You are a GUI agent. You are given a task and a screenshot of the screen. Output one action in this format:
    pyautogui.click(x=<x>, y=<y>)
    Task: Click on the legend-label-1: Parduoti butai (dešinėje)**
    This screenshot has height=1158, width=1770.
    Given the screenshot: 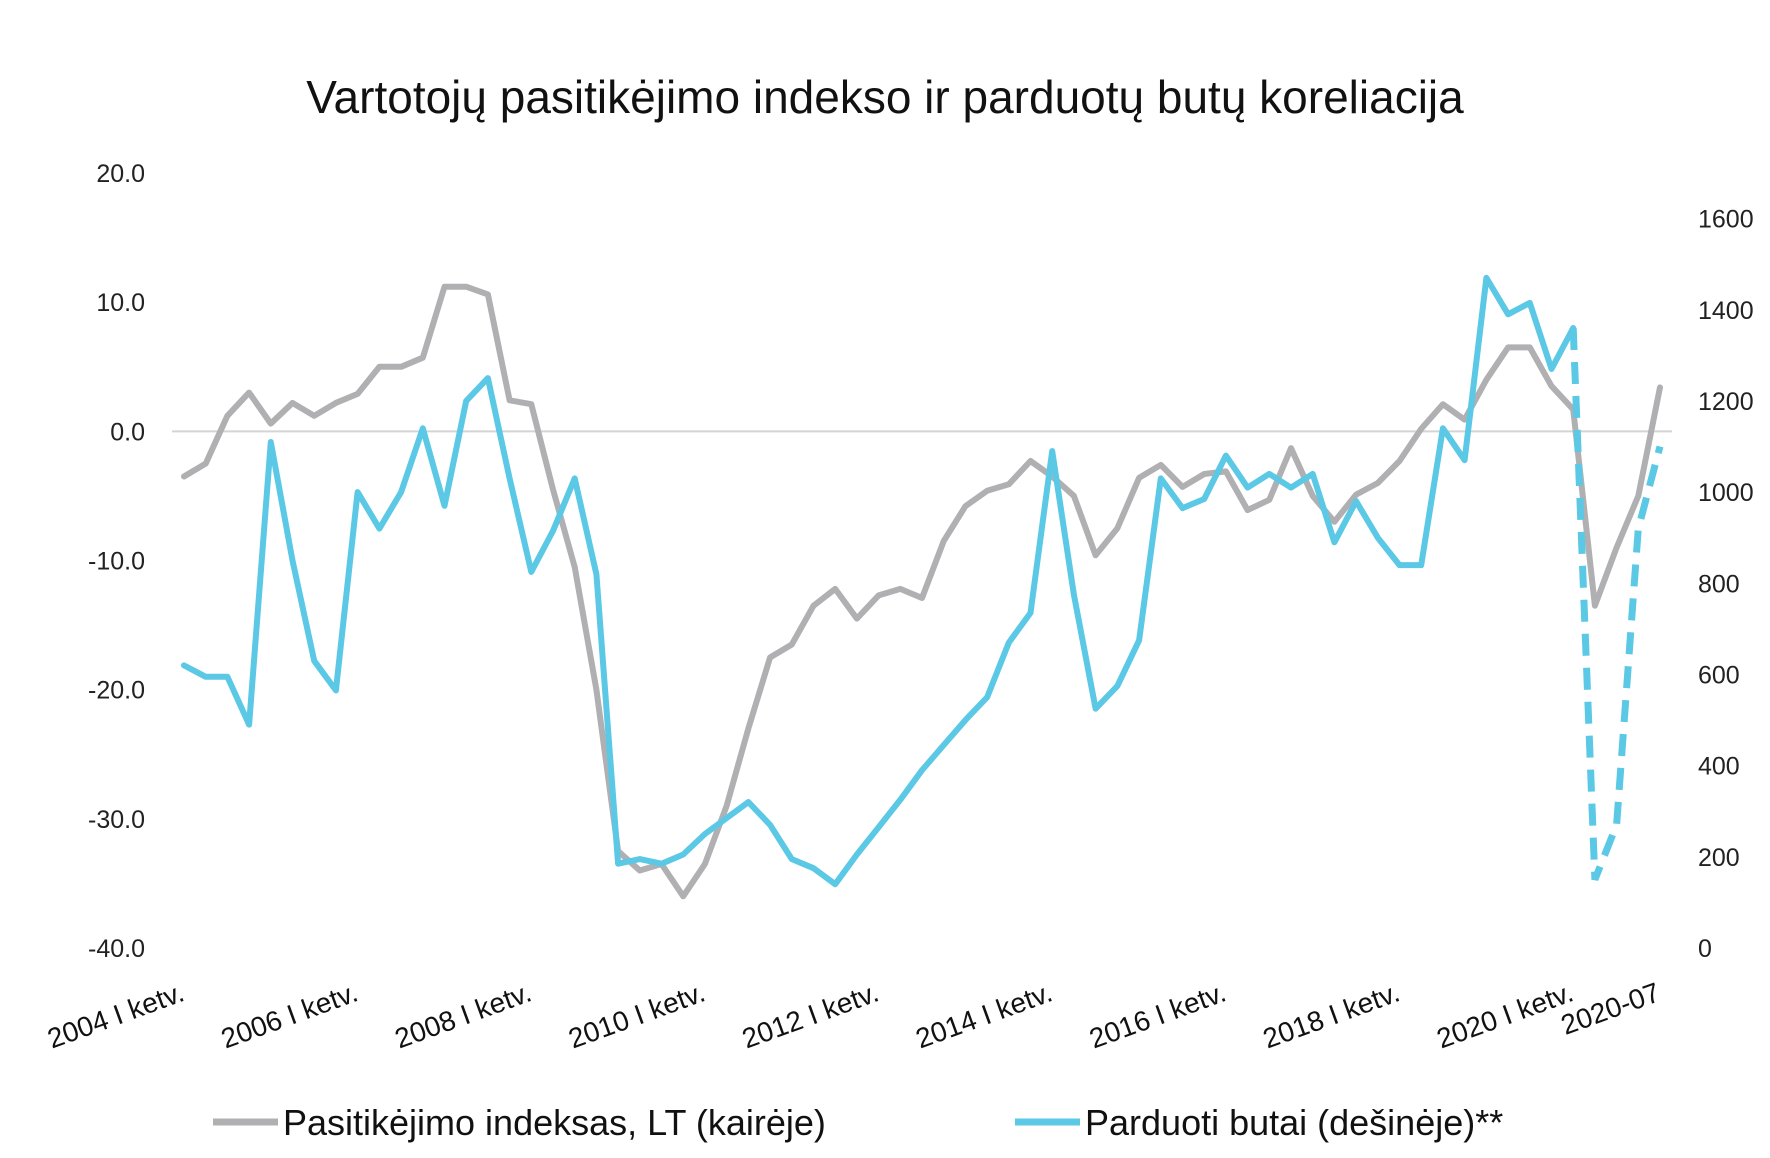 What is the action you would take?
    pyautogui.click(x=1294, y=1122)
    